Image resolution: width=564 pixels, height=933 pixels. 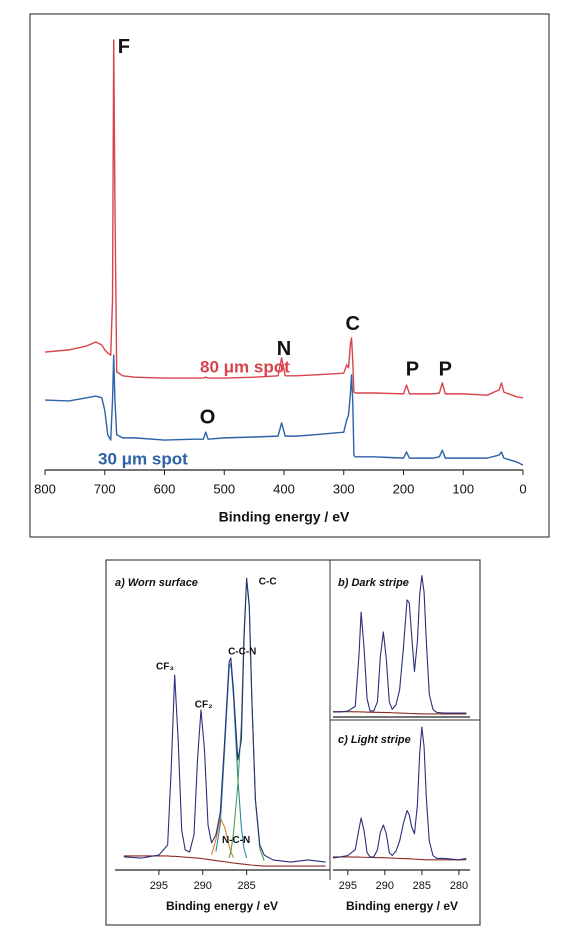 I want to click on series-label: 30 μm spot, so click(x=143, y=458).